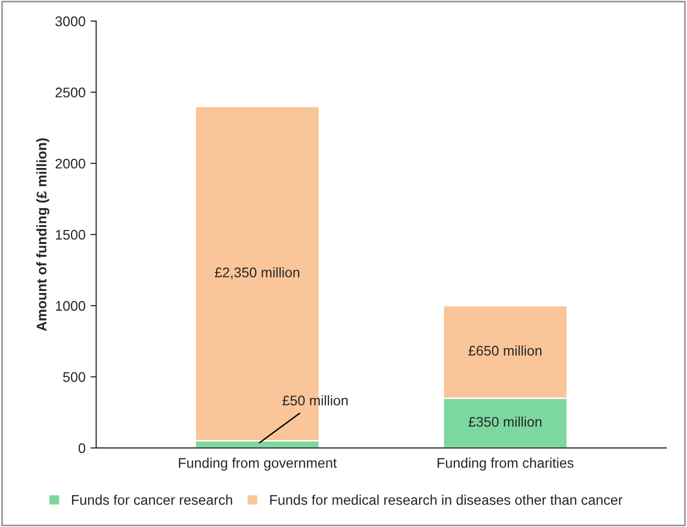 The width and height of the screenshot is (687, 527). I want to click on y-tick-label: 2500, so click(71, 93).